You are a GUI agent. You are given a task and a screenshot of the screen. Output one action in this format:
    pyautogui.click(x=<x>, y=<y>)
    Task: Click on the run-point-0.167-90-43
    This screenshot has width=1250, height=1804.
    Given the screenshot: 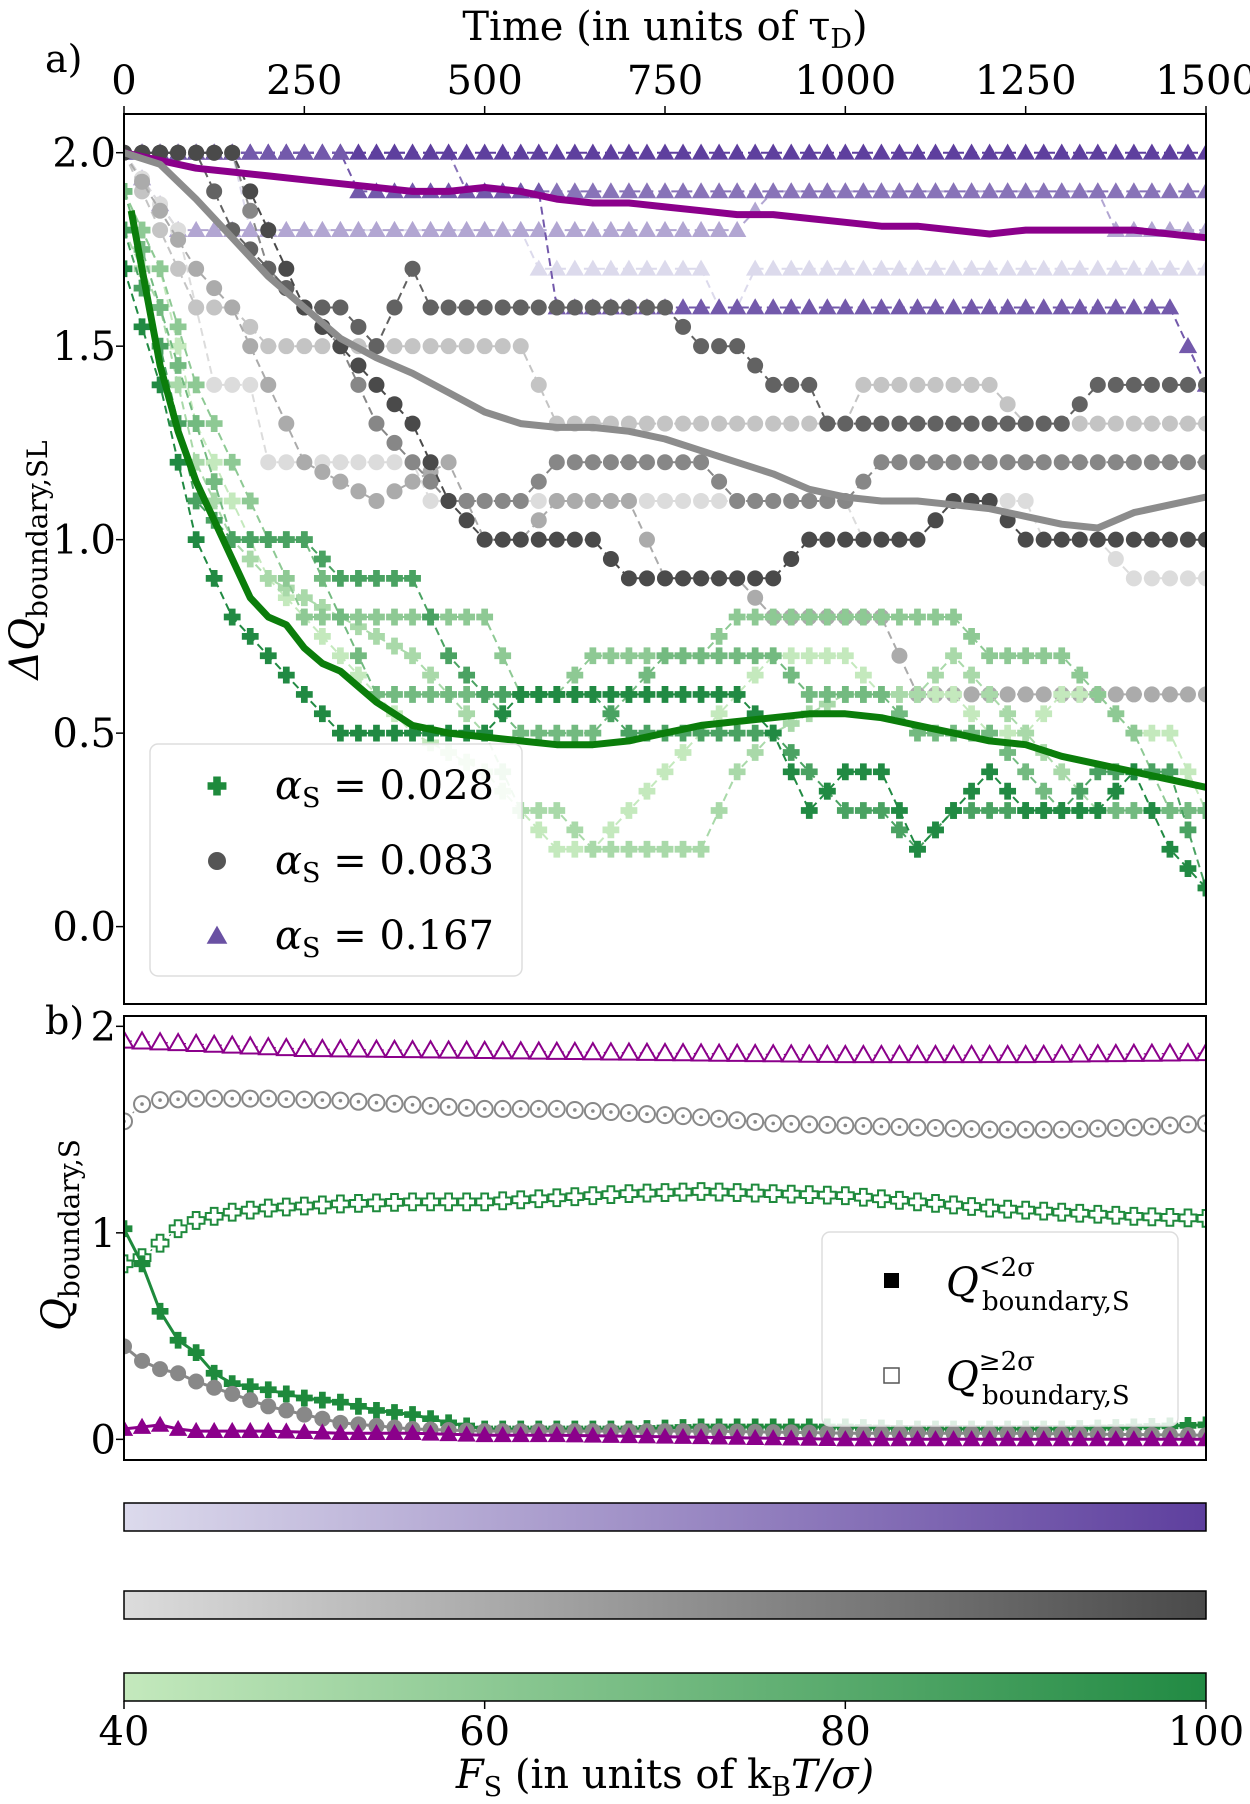 What is the action you would take?
    pyautogui.click(x=899, y=306)
    